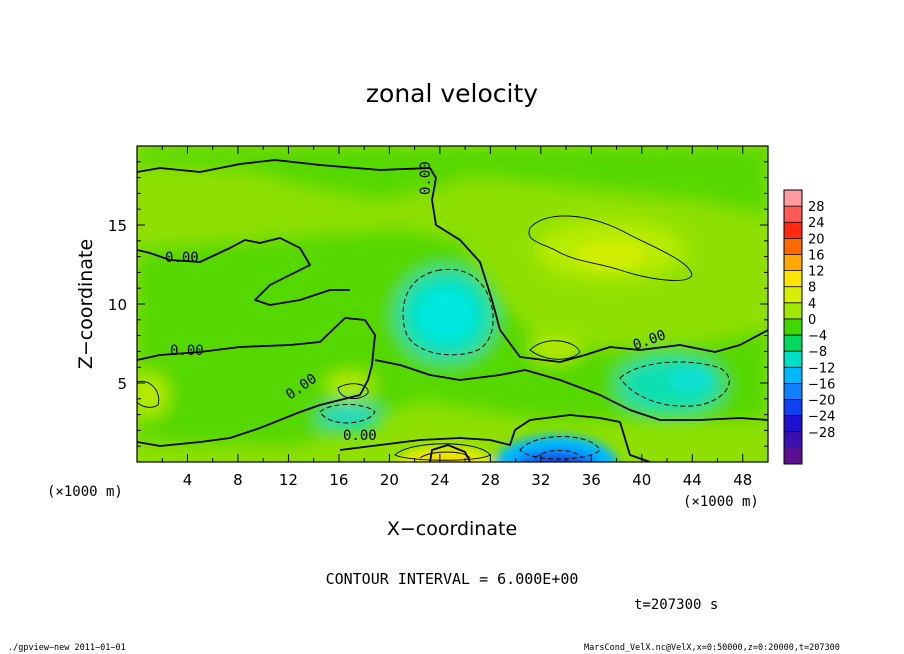 This screenshot has height=654, width=904. What do you see at coordinates (288, 480) in the screenshot?
I see `x-tick-label: 12` at bounding box center [288, 480].